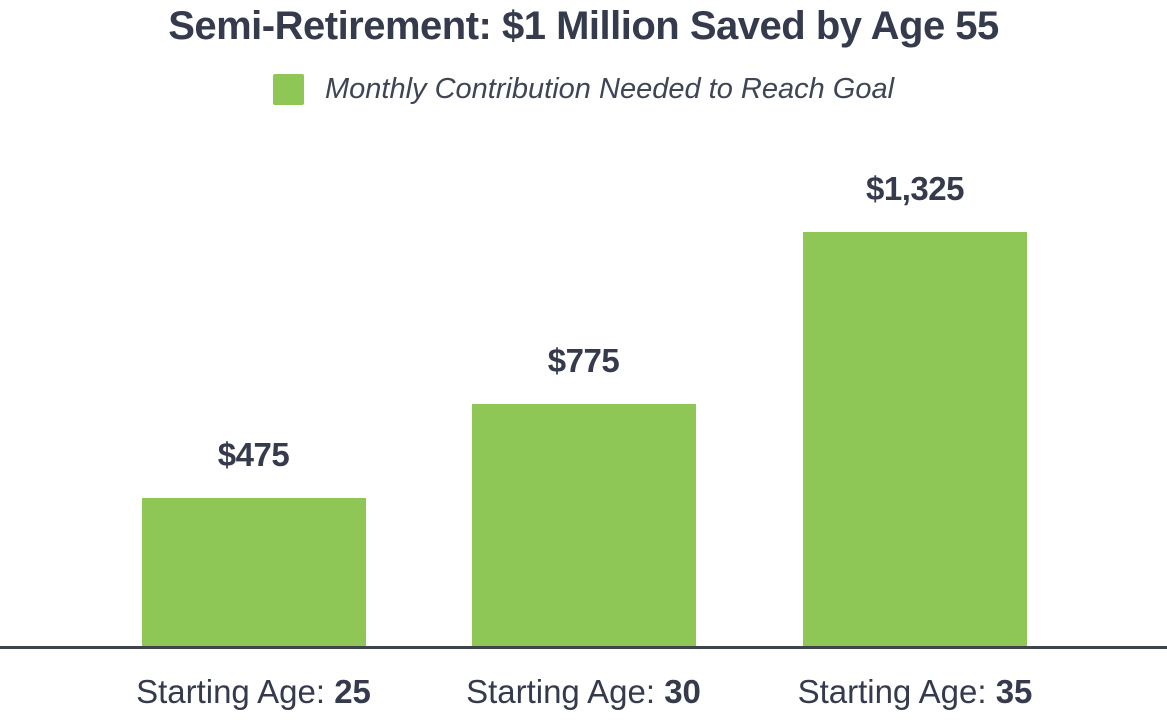  I want to click on x-axis-label: Starting Age: 25, so click(254, 692).